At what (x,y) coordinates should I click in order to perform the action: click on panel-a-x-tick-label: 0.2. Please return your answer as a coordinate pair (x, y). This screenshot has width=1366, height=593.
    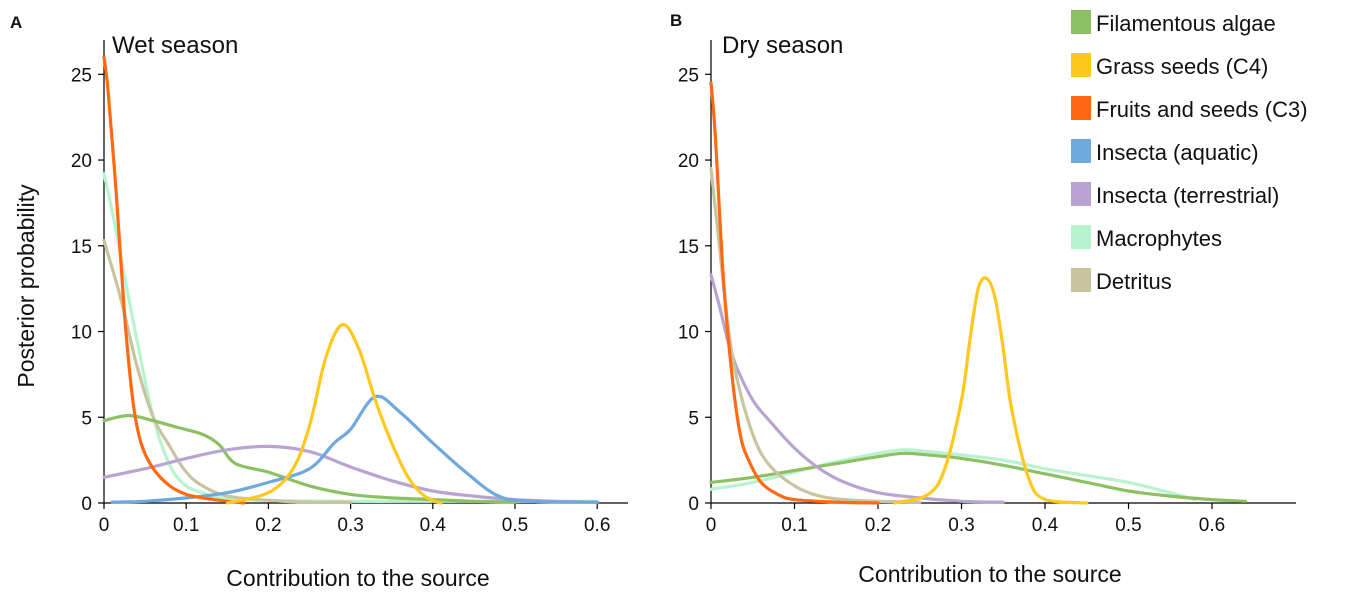
    Looking at the image, I should click on (268, 525).